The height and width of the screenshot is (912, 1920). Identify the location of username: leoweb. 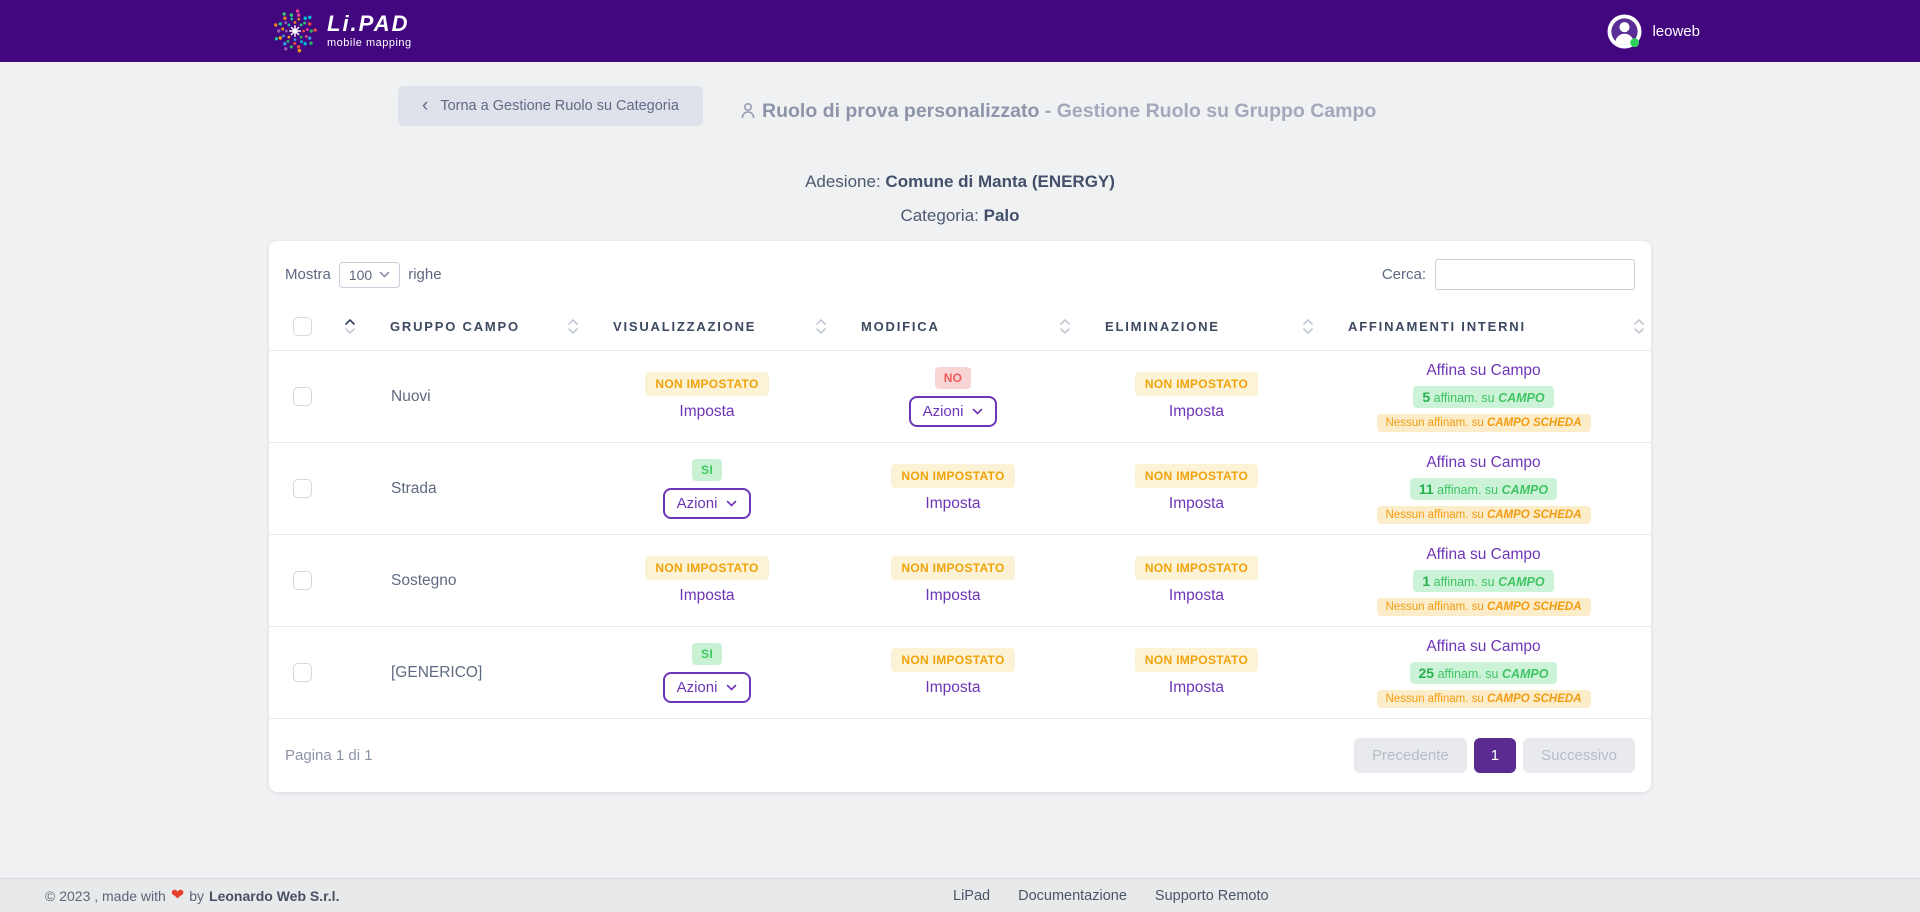
(1676, 31).